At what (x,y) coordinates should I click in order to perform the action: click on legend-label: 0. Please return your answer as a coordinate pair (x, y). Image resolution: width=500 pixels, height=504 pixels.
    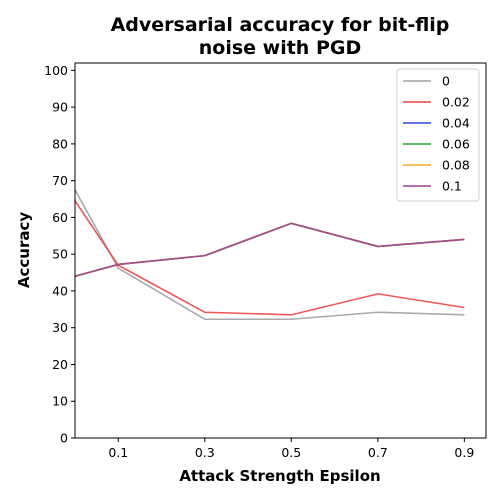
    Looking at the image, I should click on (446, 81).